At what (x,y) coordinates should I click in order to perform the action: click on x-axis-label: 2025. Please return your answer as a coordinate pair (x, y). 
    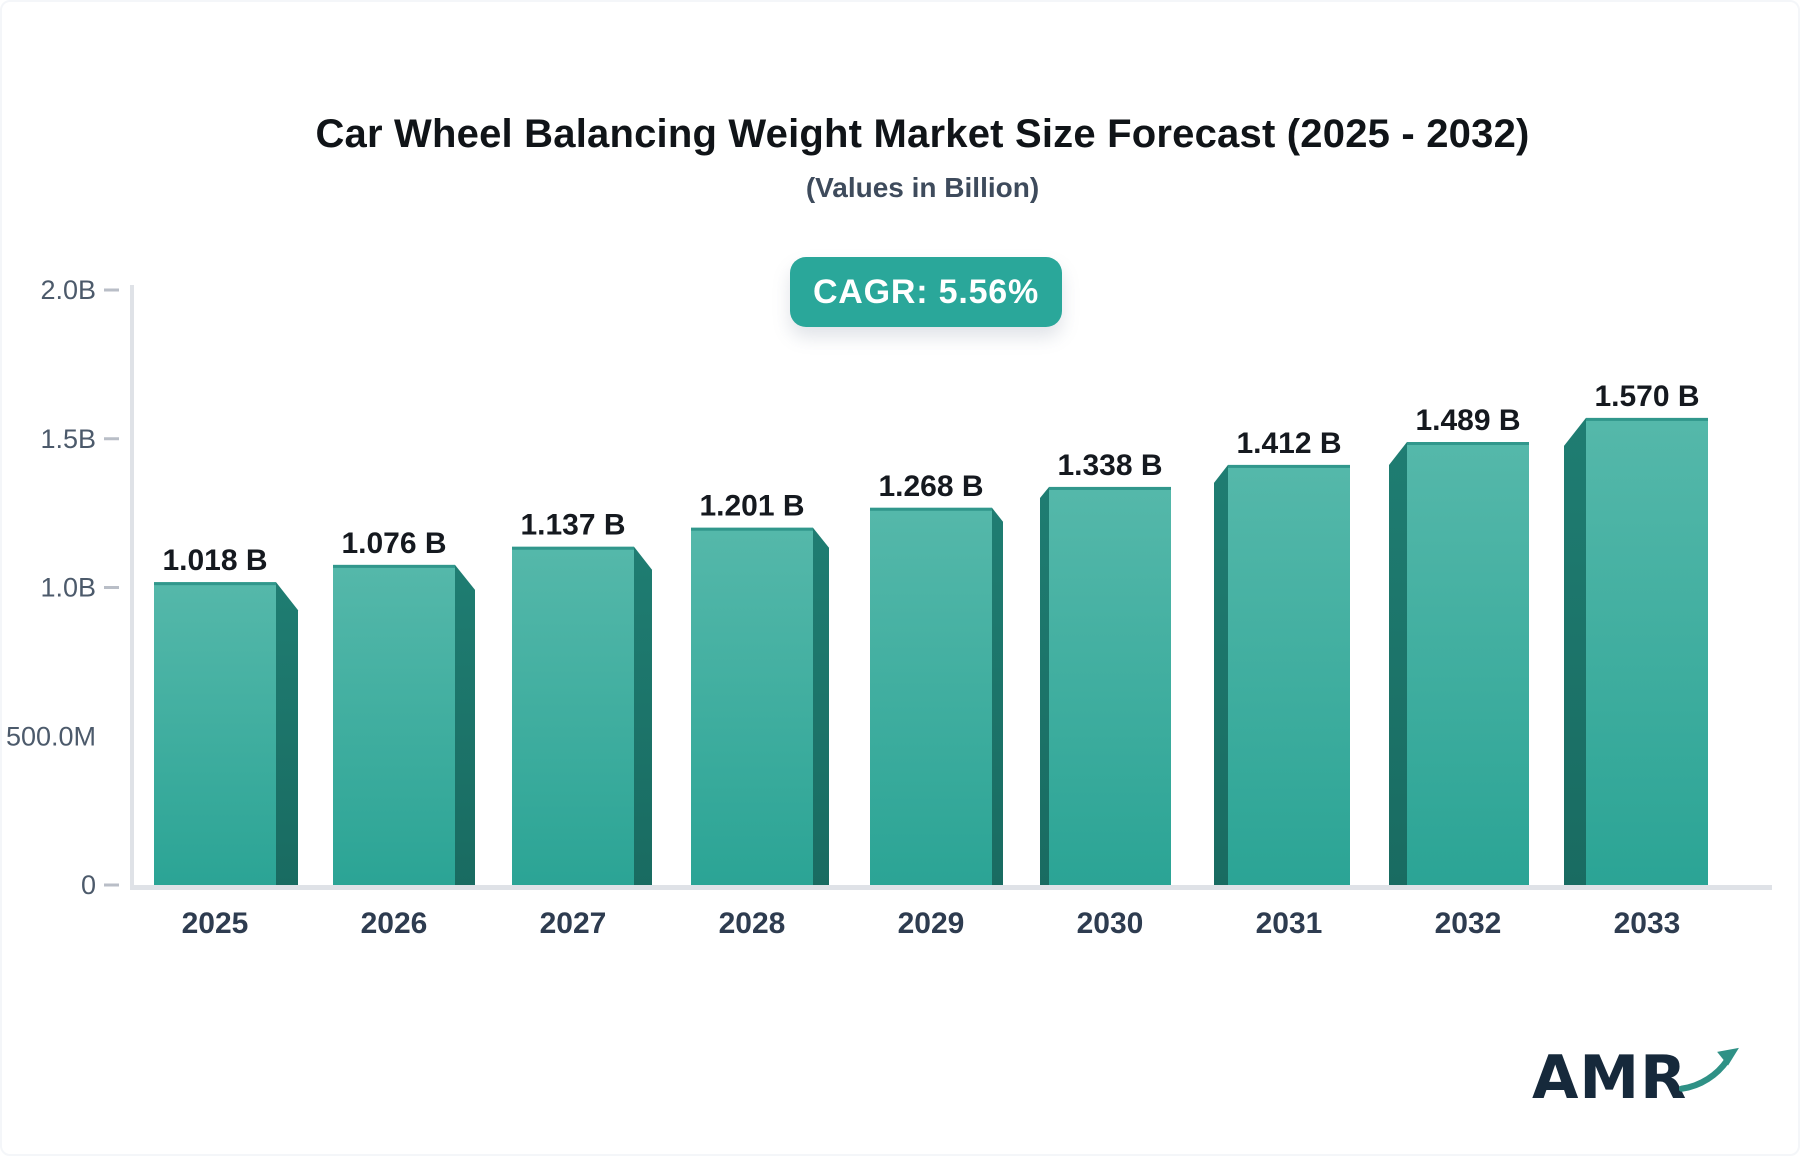
    Looking at the image, I should click on (215, 923).